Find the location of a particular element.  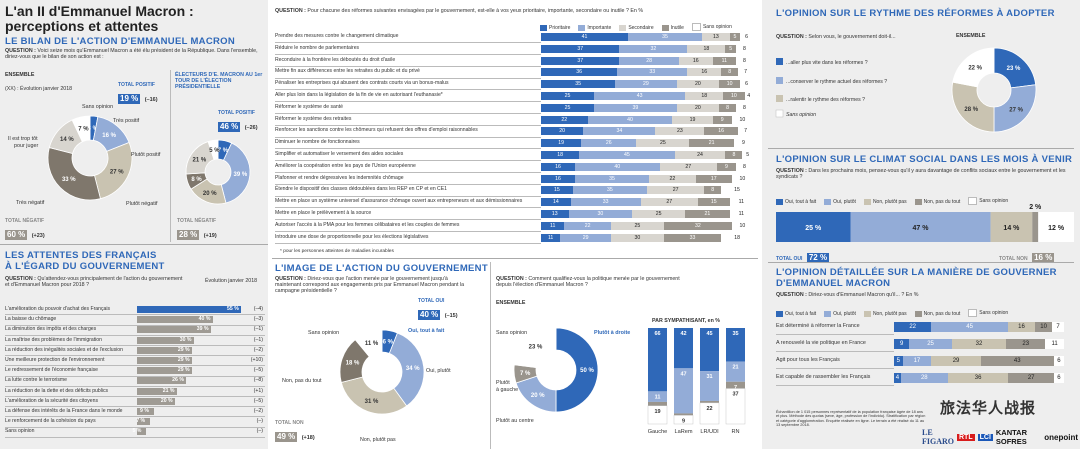

attentes-change: (+1) is located at coordinates (258, 390).